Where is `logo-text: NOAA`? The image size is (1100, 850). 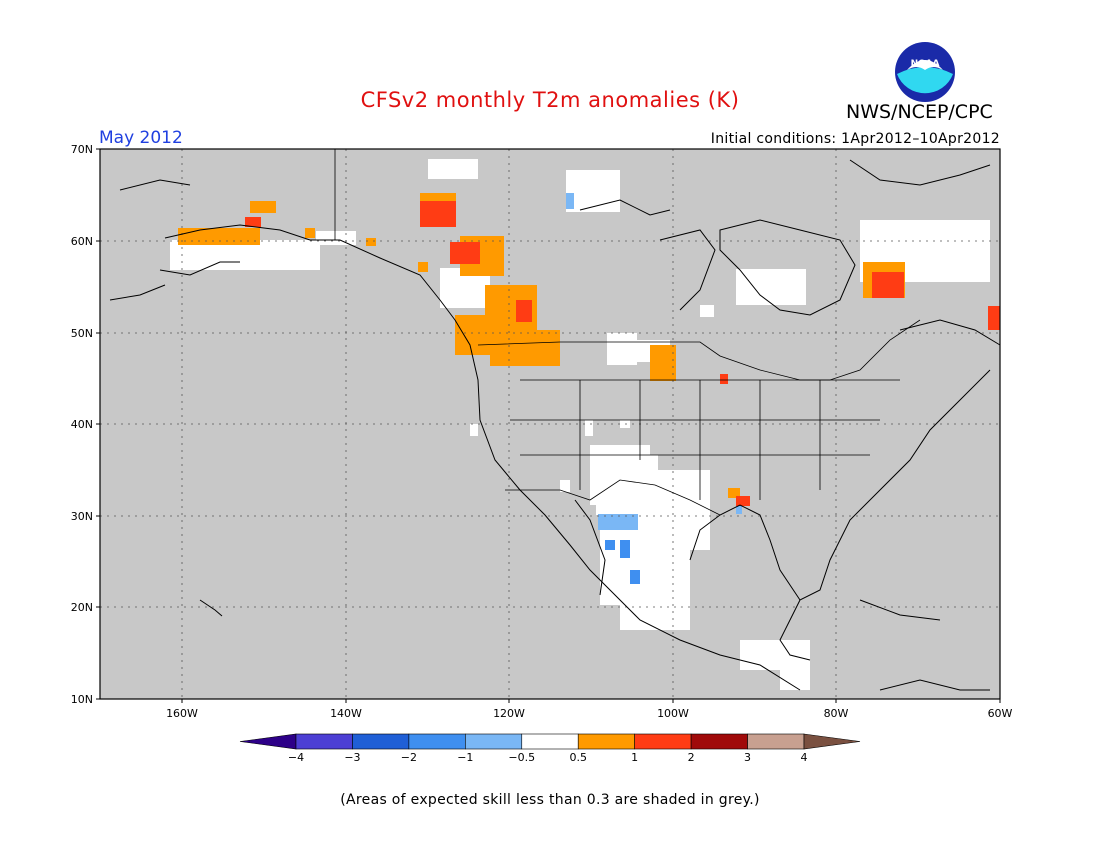
logo-text: NOAA is located at coordinates (925, 64).